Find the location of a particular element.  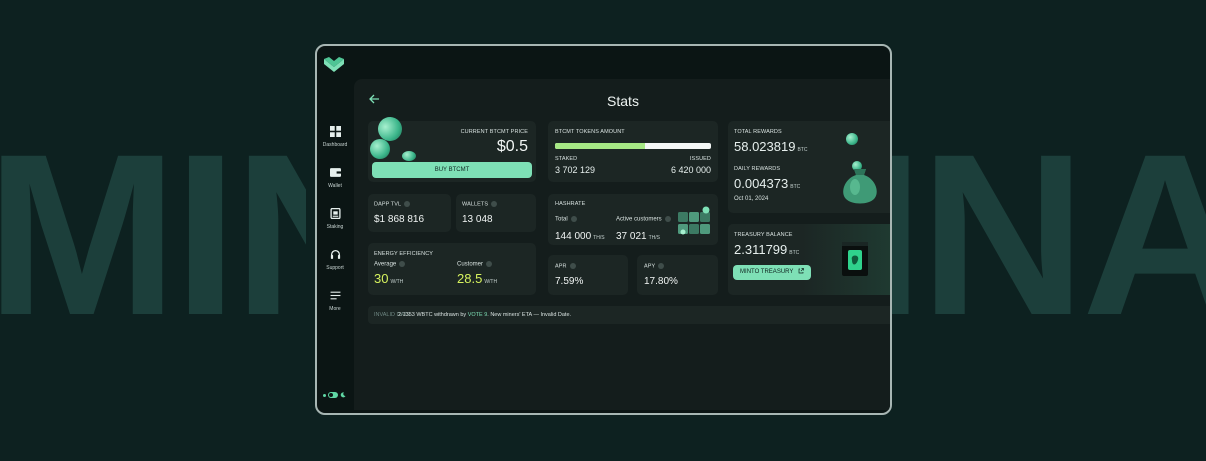

minto-treasury-label: MINTO TREASURY is located at coordinates (767, 272).